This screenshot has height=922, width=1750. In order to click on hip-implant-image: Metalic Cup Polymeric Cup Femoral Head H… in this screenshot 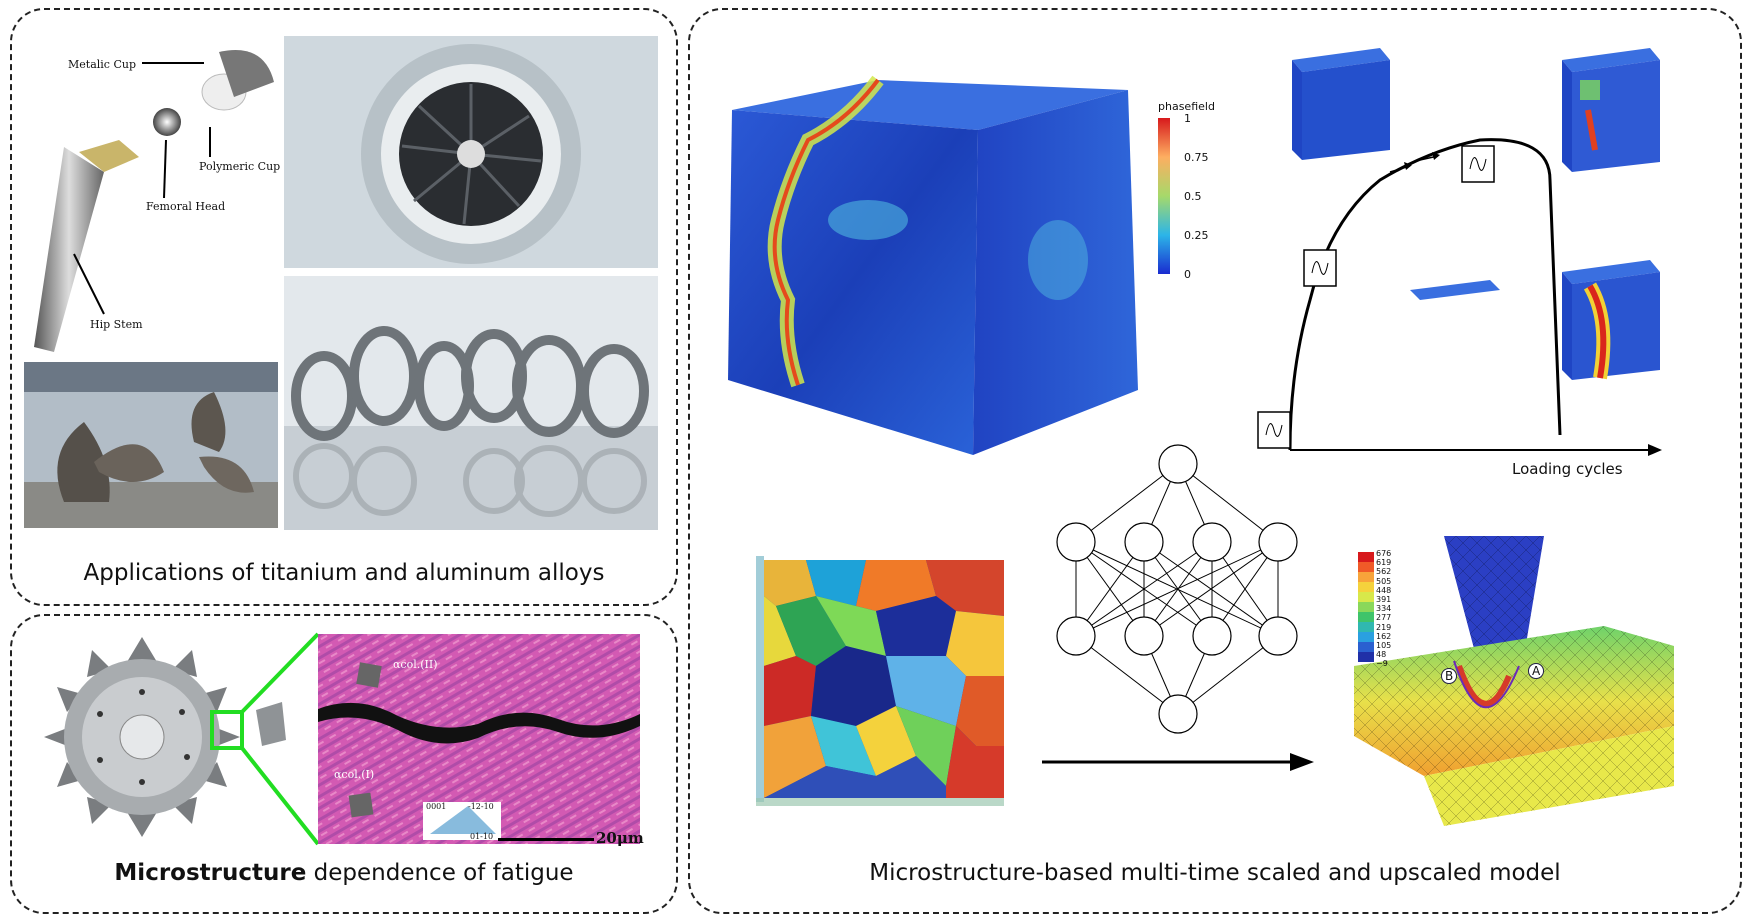, I will do `click(153, 191)`.